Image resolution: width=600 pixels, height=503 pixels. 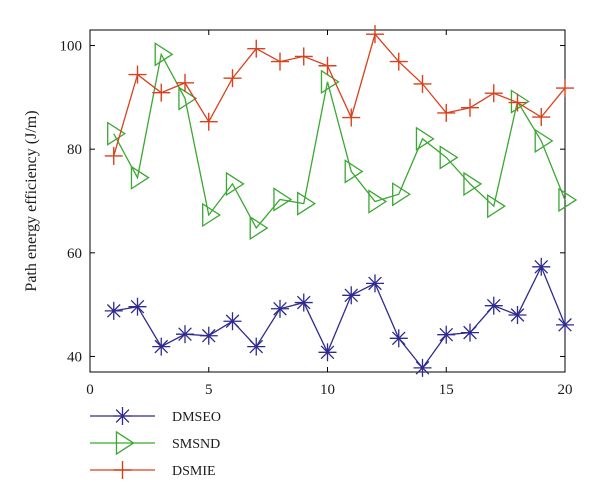 What do you see at coordinates (90, 390) in the screenshot?
I see `x-tick-label: 0` at bounding box center [90, 390].